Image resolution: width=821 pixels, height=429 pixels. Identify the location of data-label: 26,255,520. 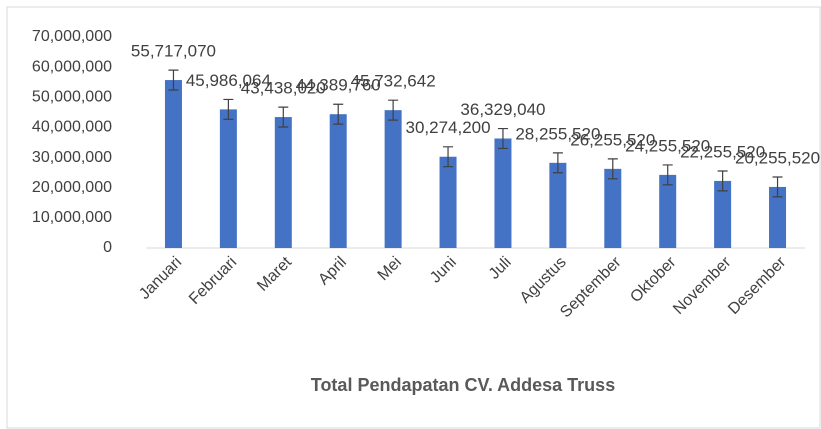
(612, 139).